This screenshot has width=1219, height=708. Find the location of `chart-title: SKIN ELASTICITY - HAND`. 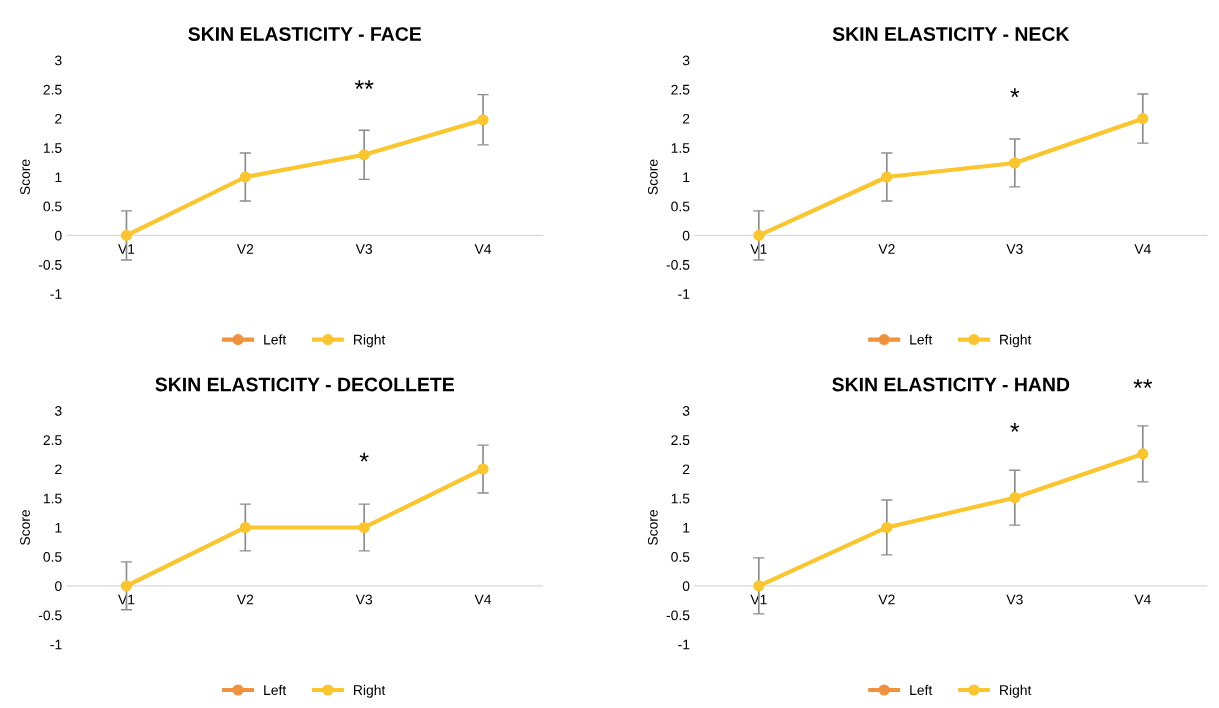

chart-title: SKIN ELASTICITY - HAND is located at coordinates (951, 384).